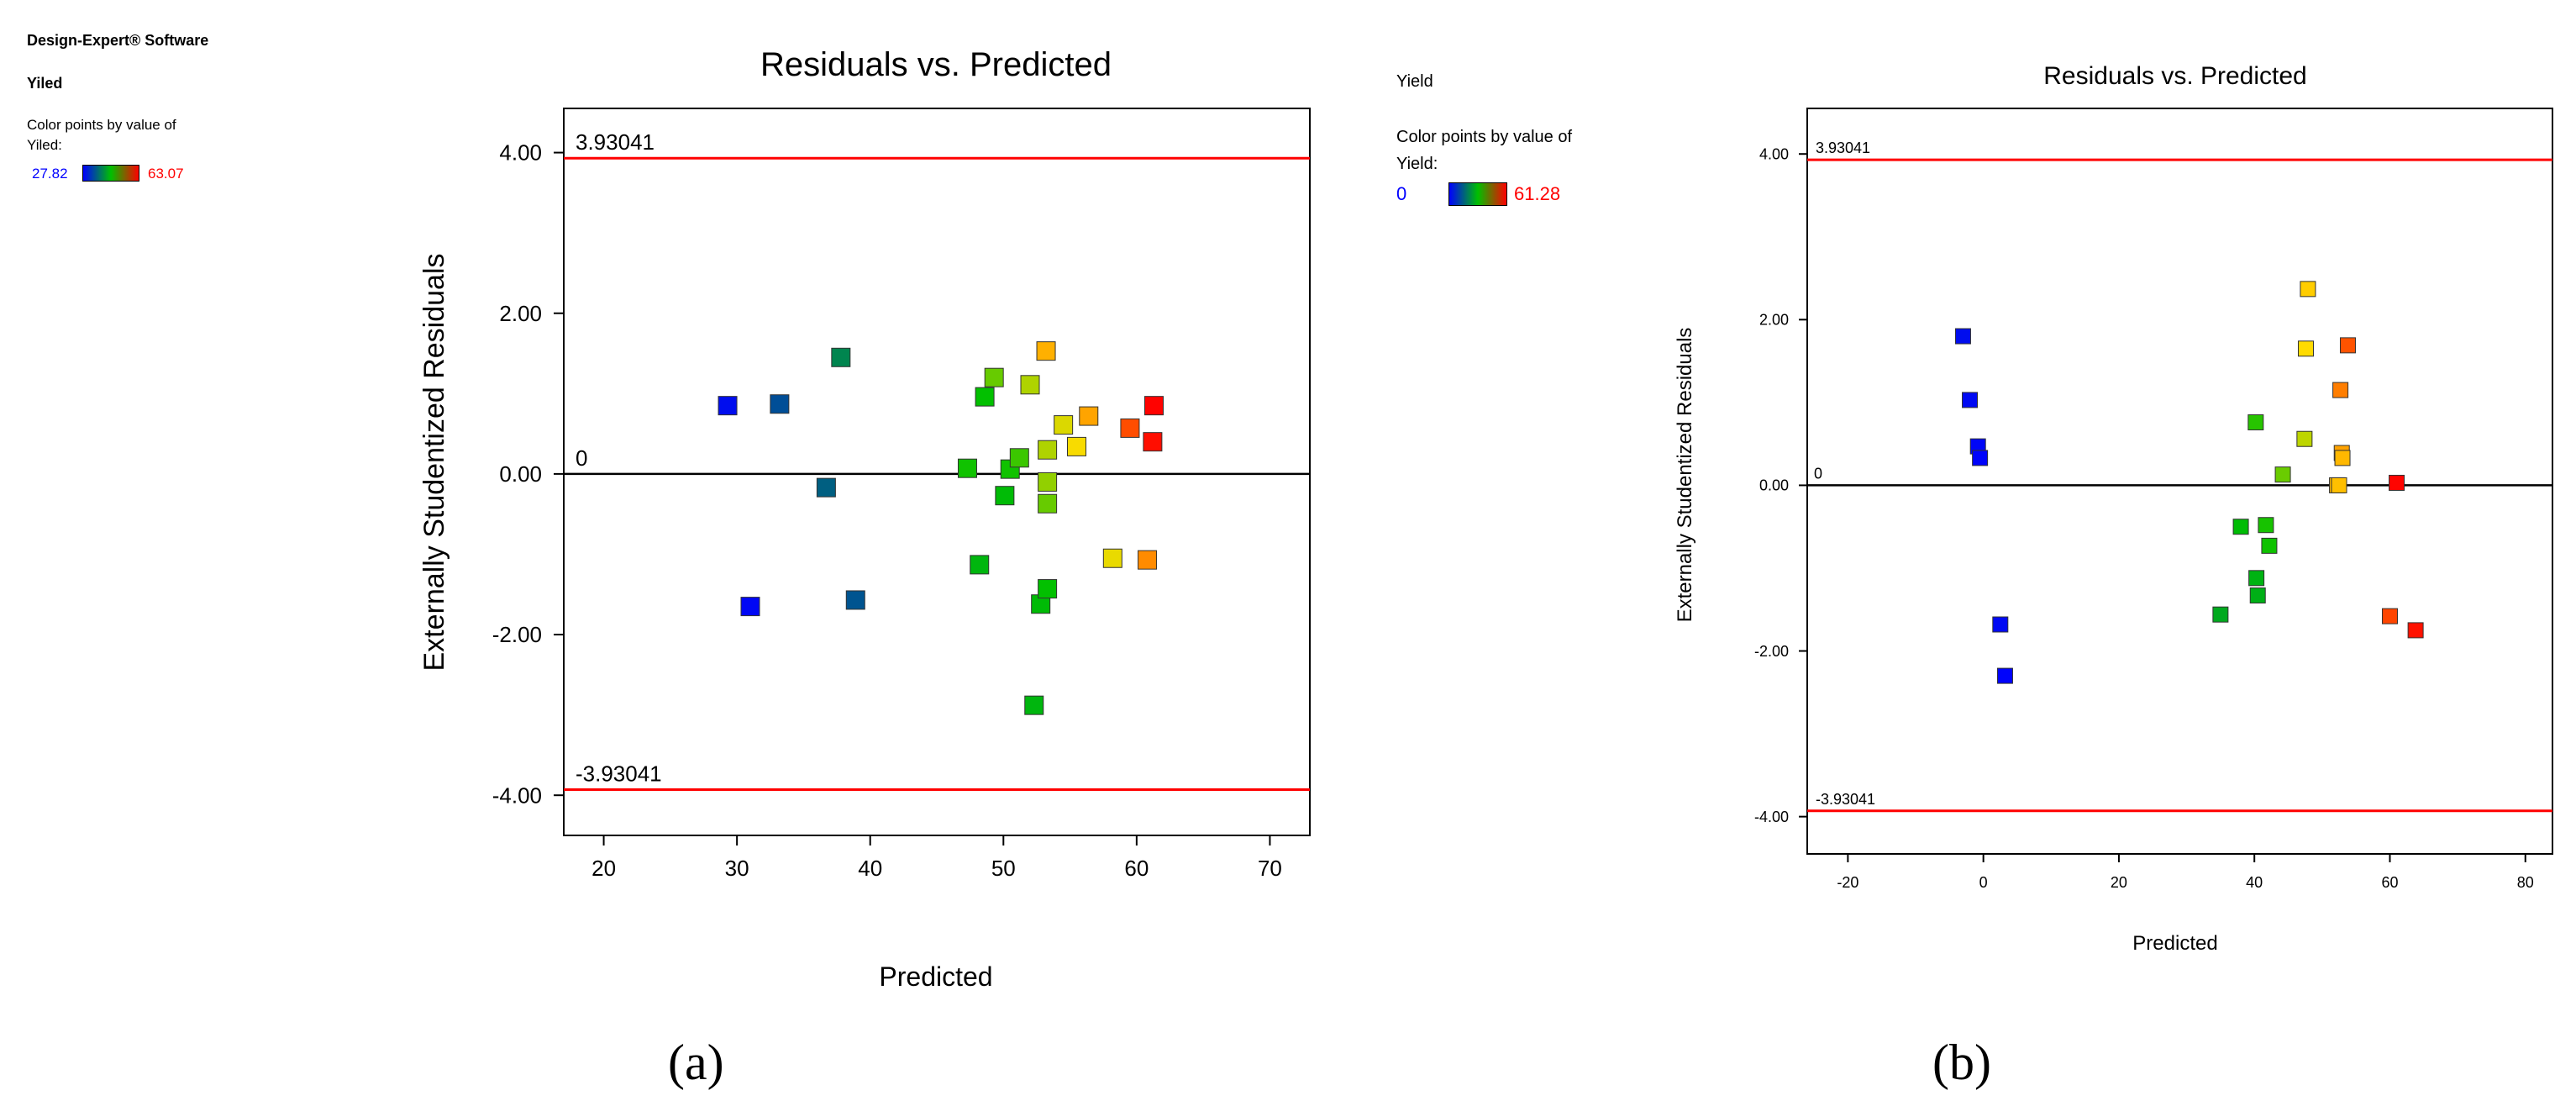 The image size is (2576, 1101). Describe the element at coordinates (1484, 137) in the screenshot. I see `color-desc-b-line1: Color points by value of` at that location.